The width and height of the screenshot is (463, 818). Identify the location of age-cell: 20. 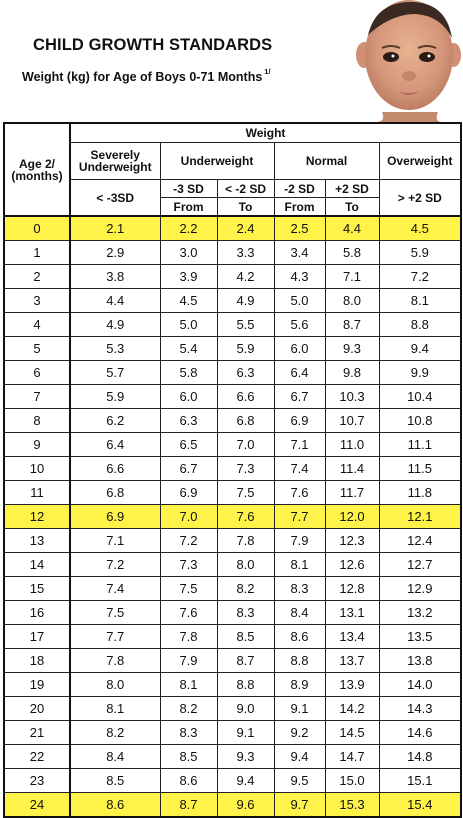
(37, 708).